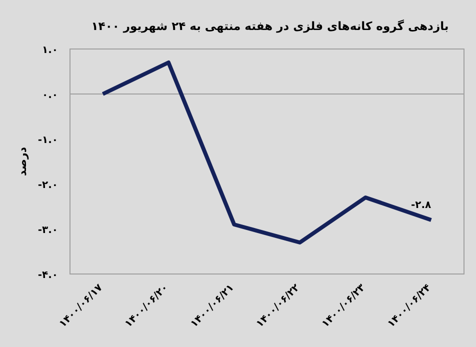 Image resolution: width=476 pixels, height=347 pixels. I want to click on y-tick-label: -۲.۰, so click(48, 185).